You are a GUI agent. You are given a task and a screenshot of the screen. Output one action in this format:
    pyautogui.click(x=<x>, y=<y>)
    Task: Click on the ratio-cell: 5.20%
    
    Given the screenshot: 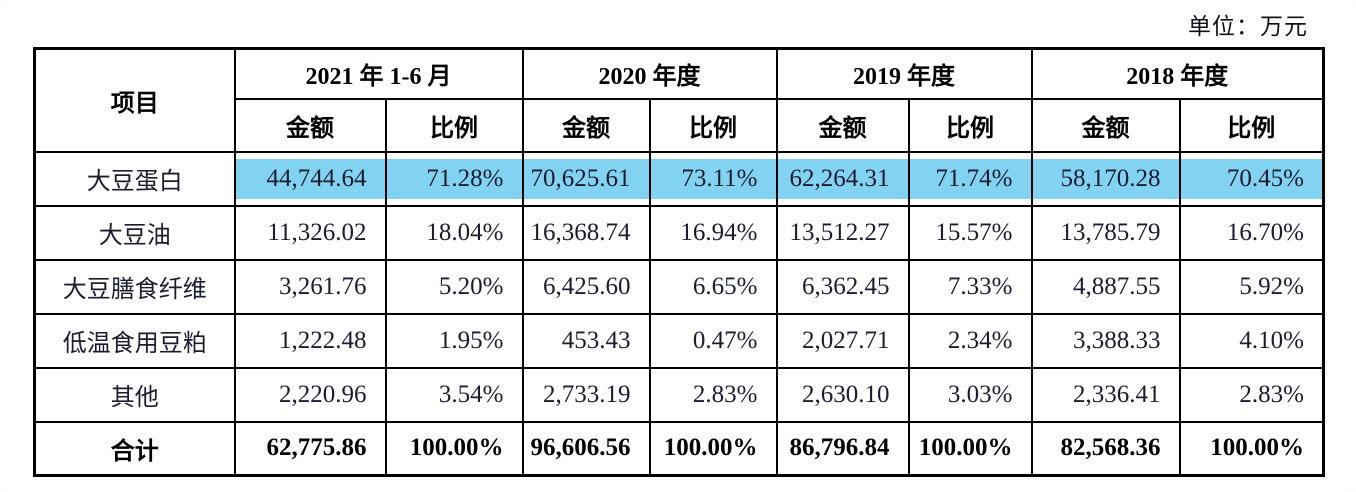 What is the action you would take?
    pyautogui.click(x=454, y=286)
    